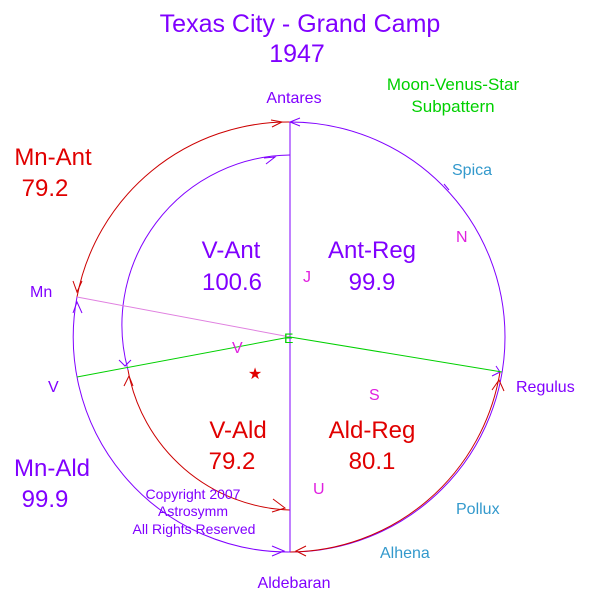 The image size is (600, 600). I want to click on spica-label: Spica, so click(472, 170).